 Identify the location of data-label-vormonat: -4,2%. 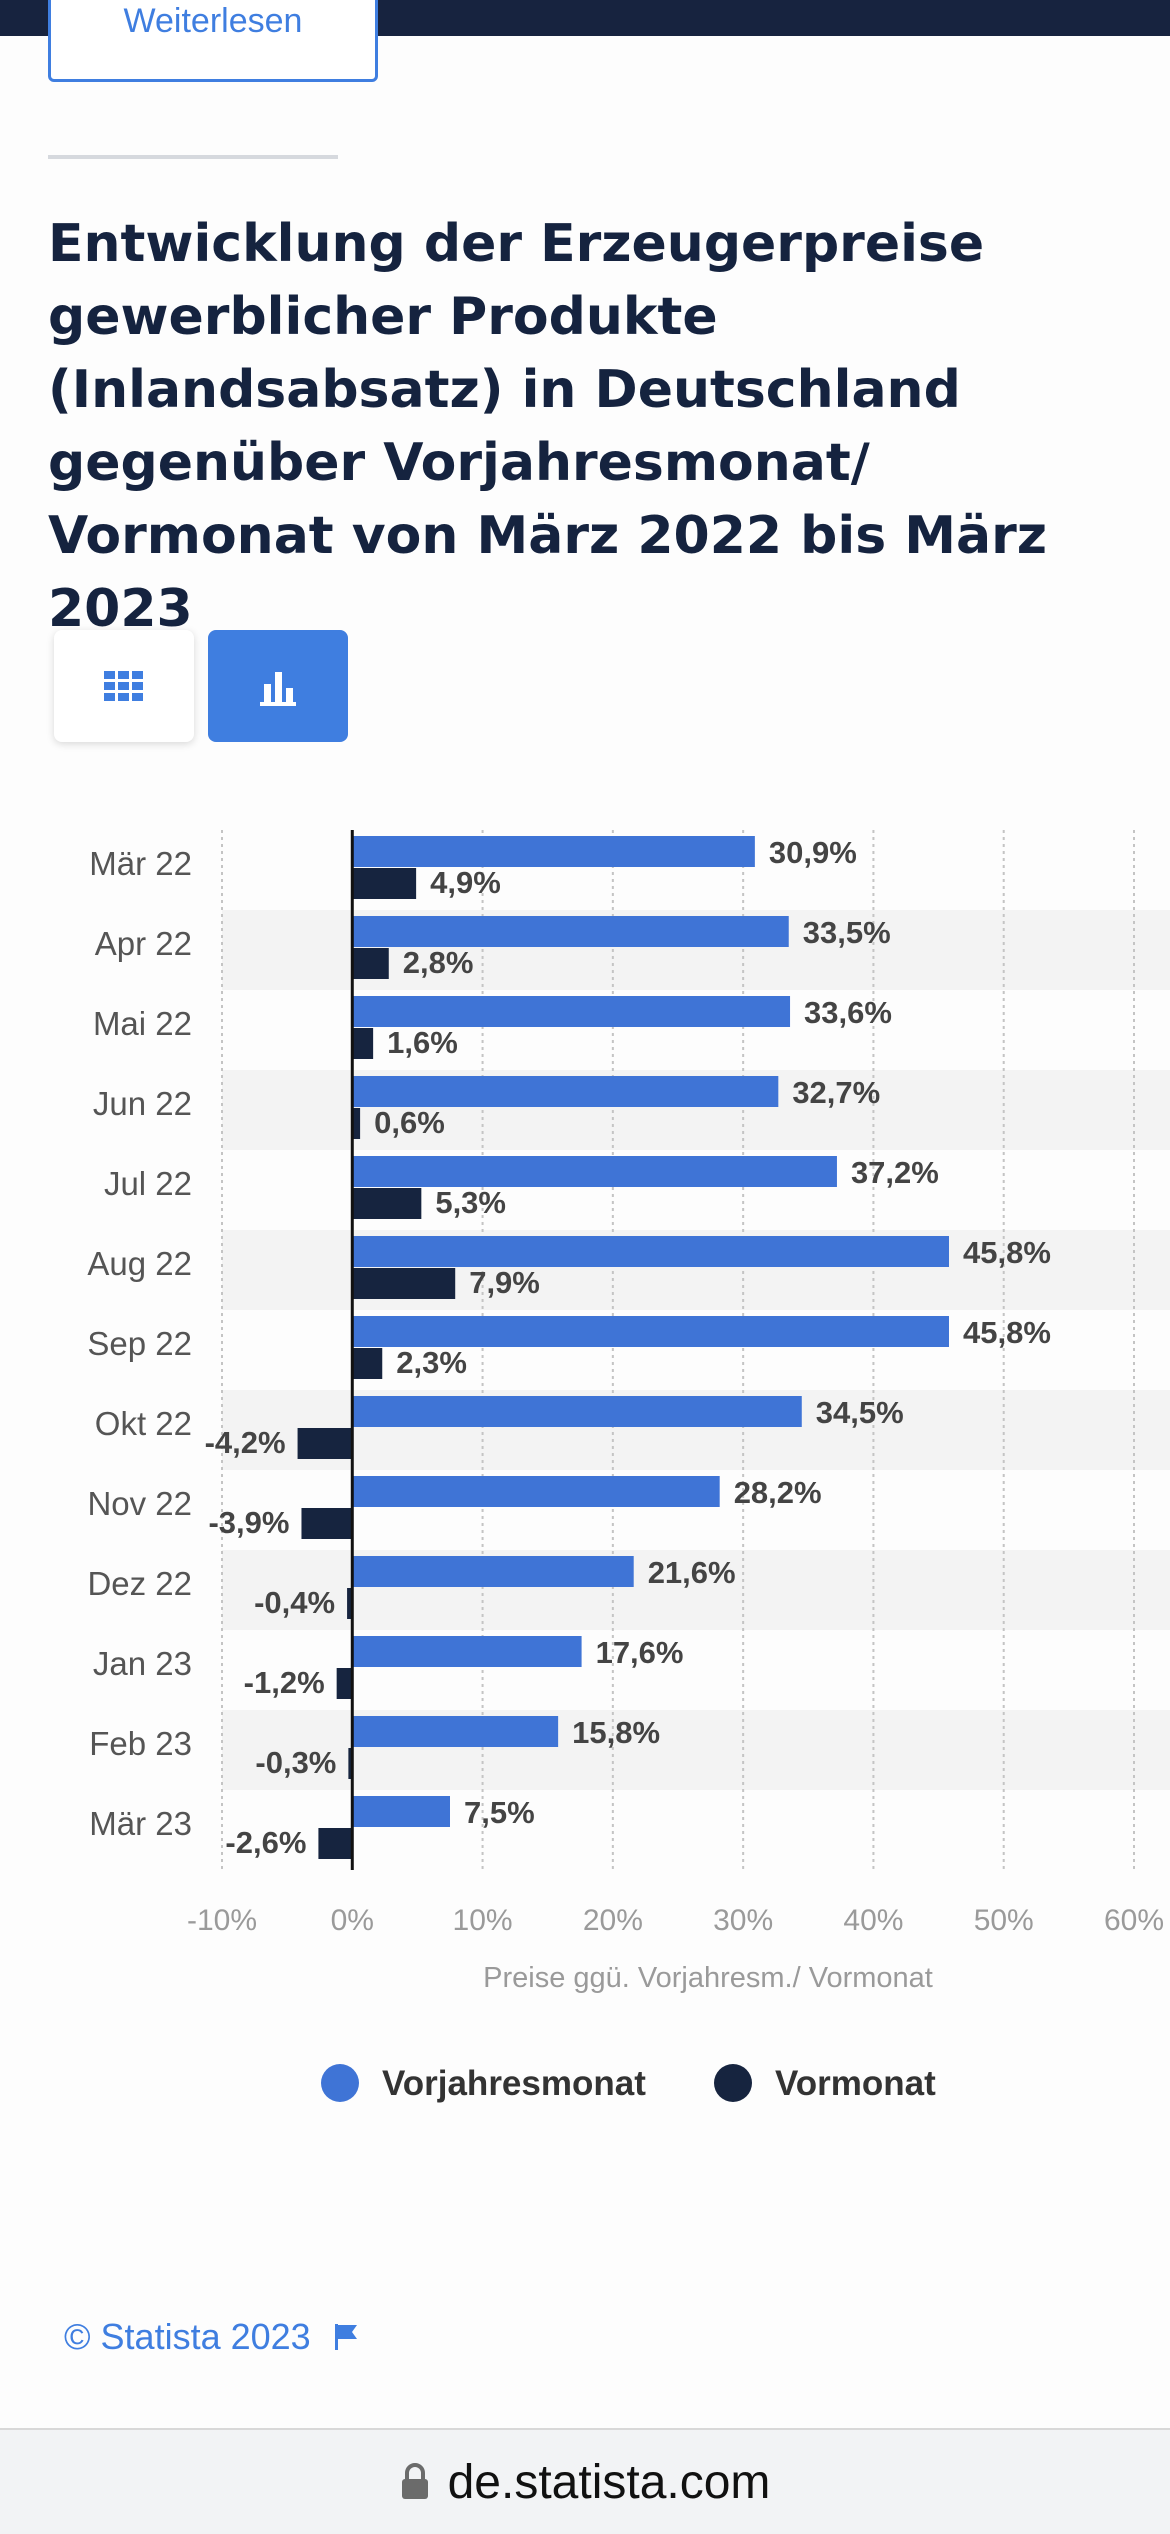
(245, 1442).